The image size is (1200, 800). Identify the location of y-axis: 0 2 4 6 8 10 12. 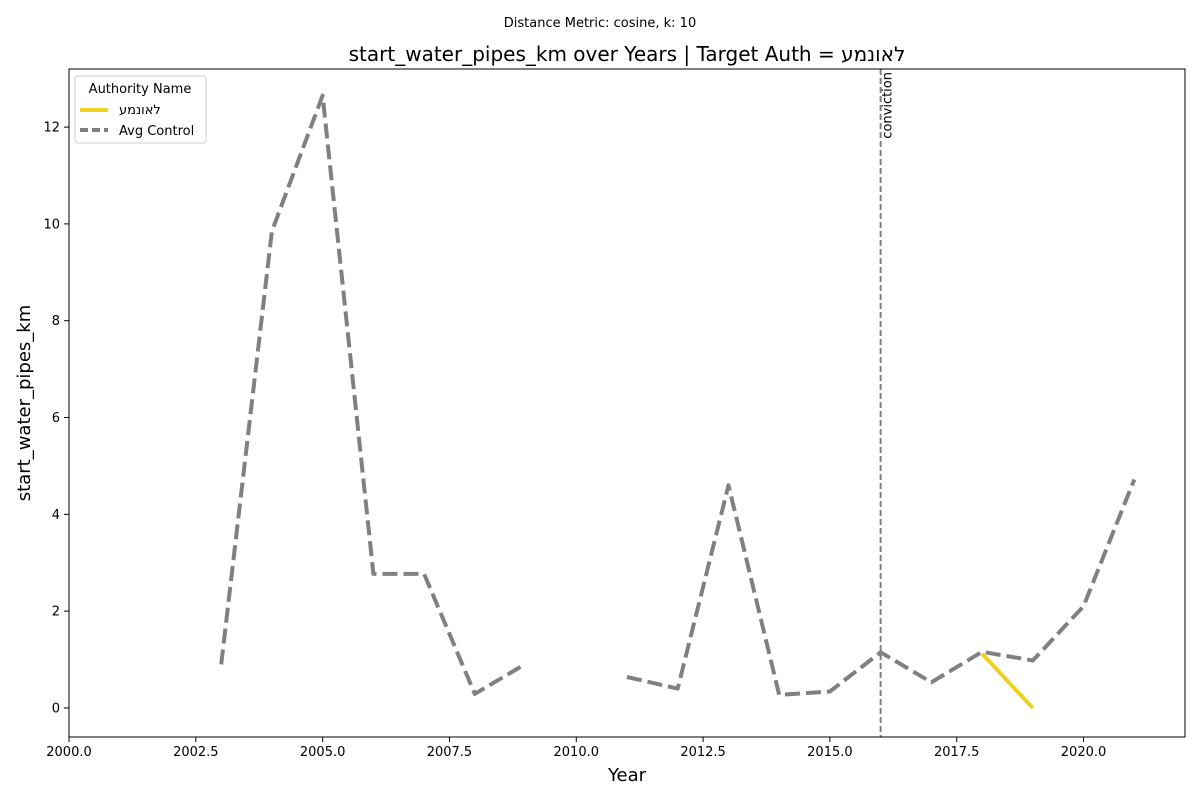
(56, 418).